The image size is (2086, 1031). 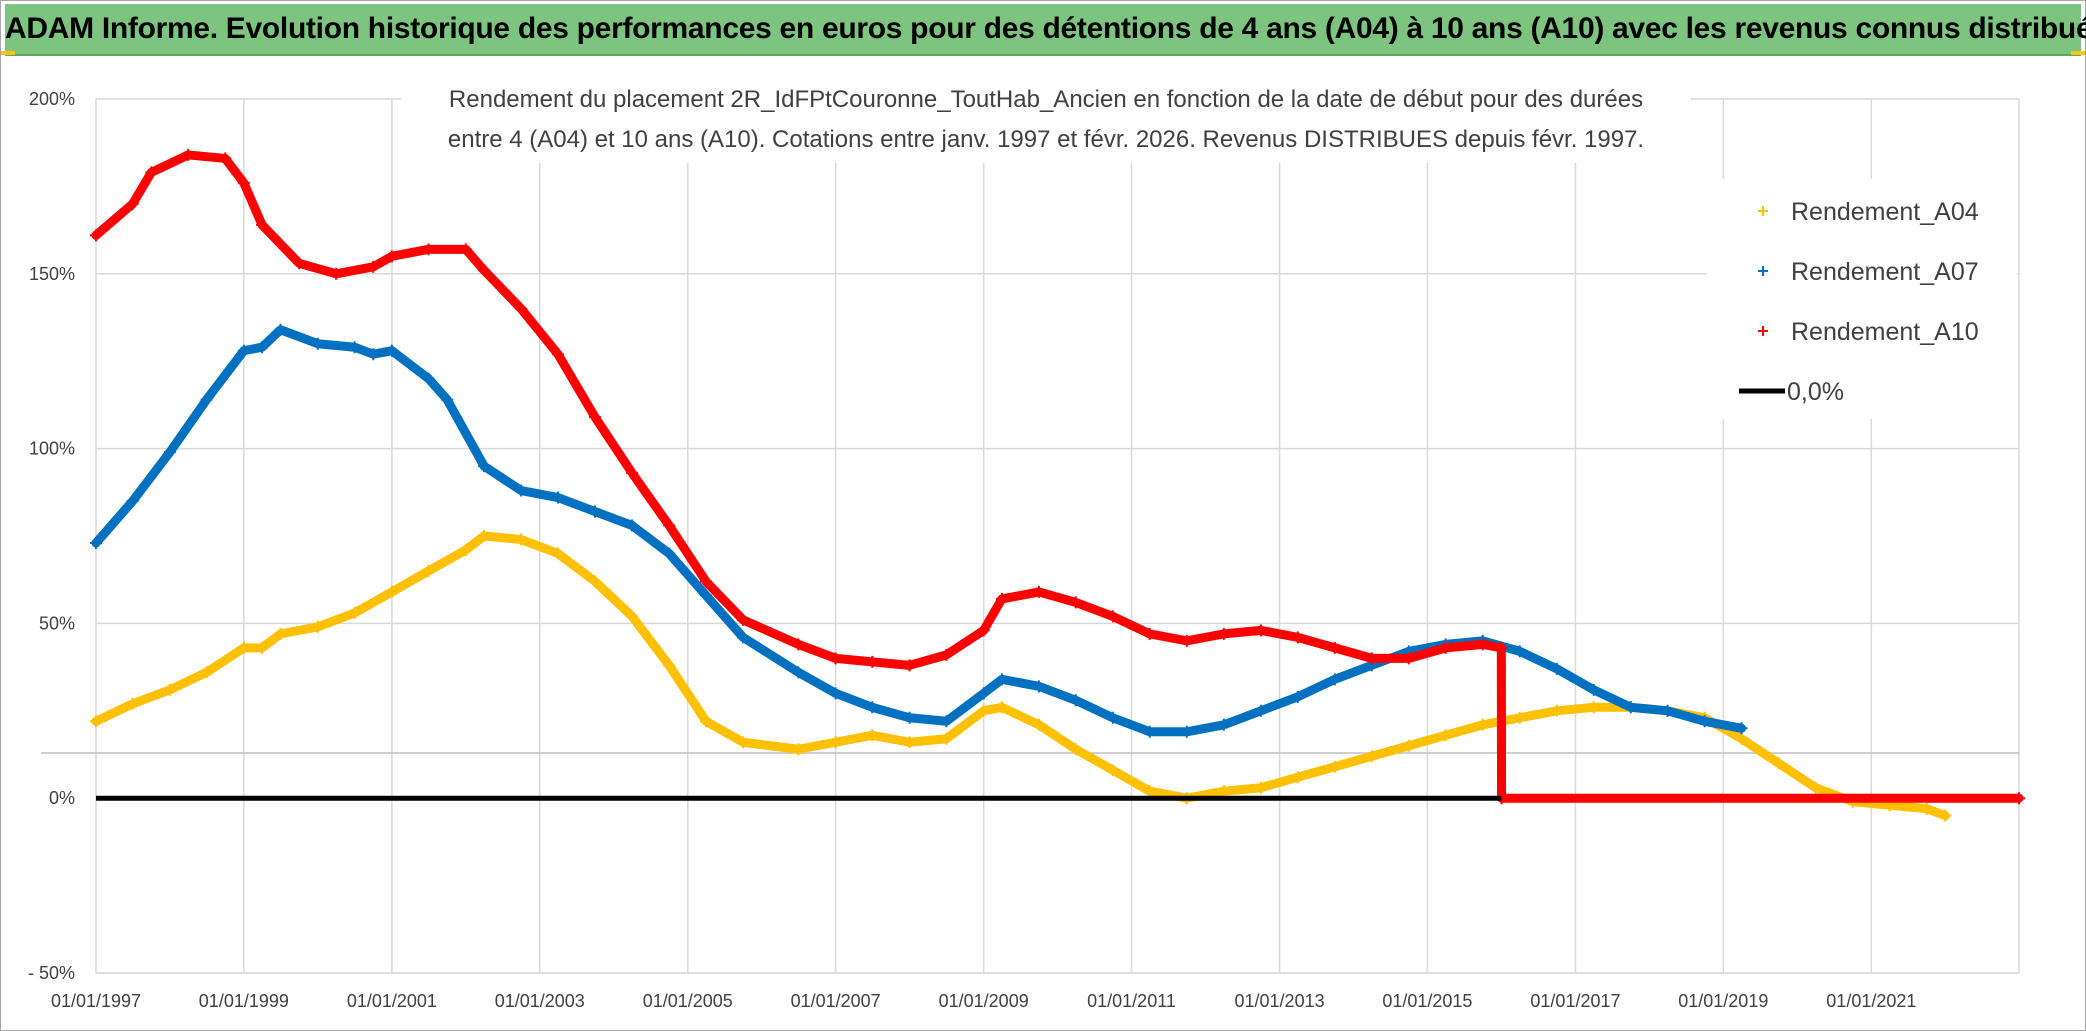 I want to click on legend-swatch, so click(x=1763, y=211).